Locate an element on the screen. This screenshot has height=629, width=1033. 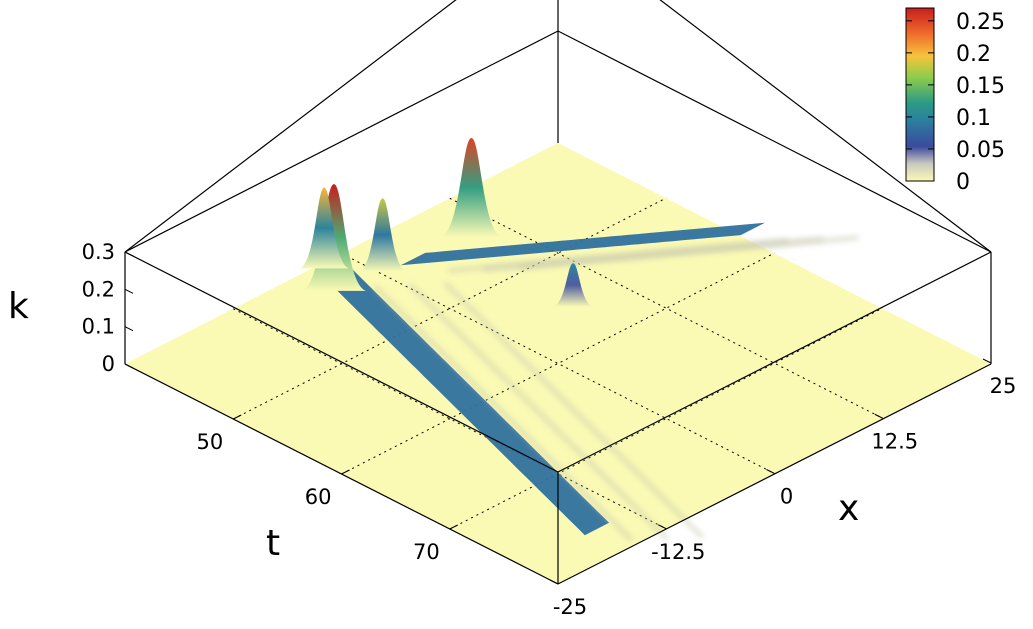
box-edge-top-front-left is located at coordinates (341, 362).